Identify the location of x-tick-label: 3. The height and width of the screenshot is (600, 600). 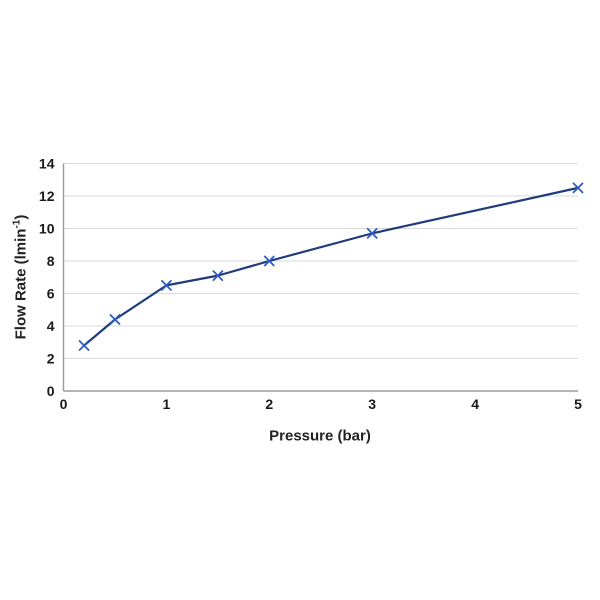
(372, 404).